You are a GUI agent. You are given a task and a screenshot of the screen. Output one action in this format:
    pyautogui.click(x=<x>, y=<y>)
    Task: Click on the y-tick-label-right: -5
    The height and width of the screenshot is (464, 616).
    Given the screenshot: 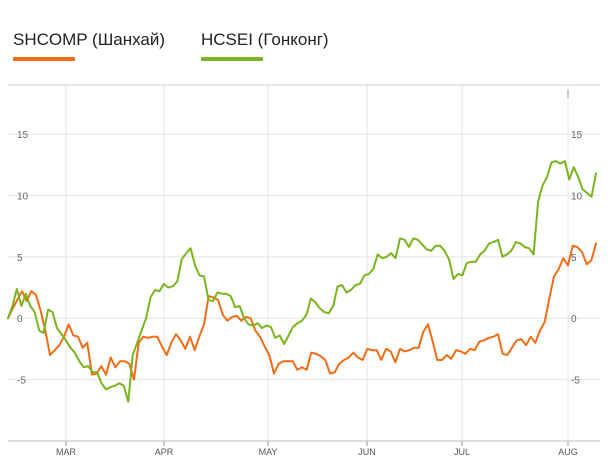 What is the action you would take?
    pyautogui.click(x=575, y=381)
    